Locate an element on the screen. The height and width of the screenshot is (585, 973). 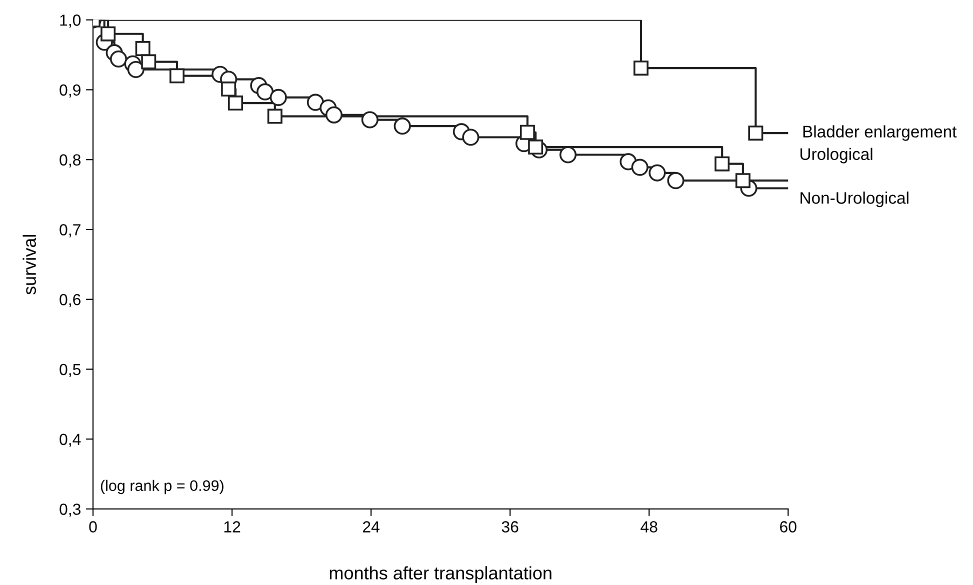
y-tick-label: 1,0 is located at coordinates (70, 21).